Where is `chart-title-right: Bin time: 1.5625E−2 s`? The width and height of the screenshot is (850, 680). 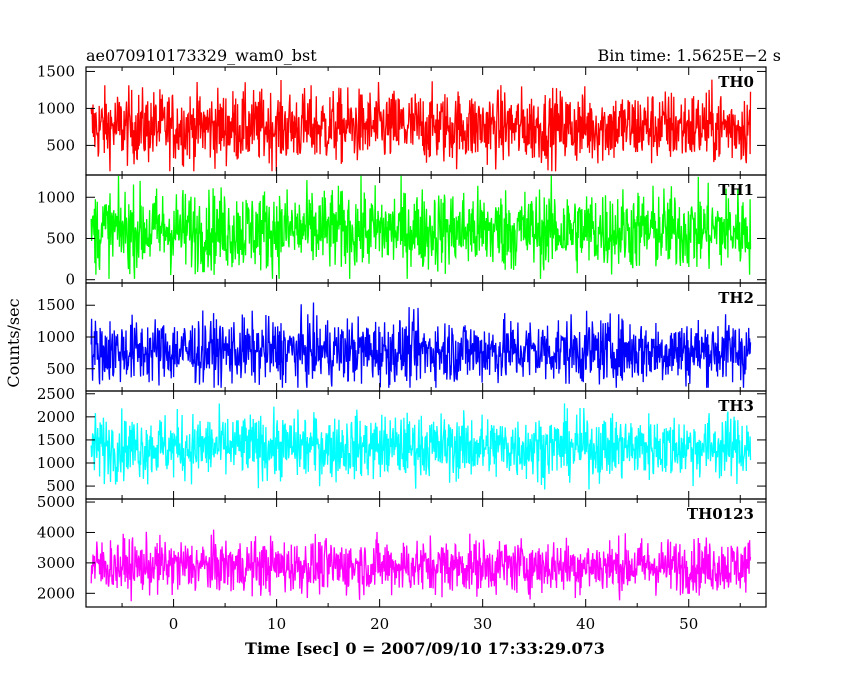 chart-title-right: Bin time: 1.5625E−2 s is located at coordinates (689, 55).